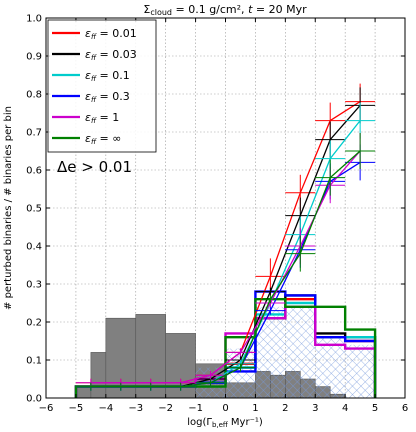  What do you see at coordinates (34, 57) in the screenshot?
I see `y-tick-label: 0.9` at bounding box center [34, 57].